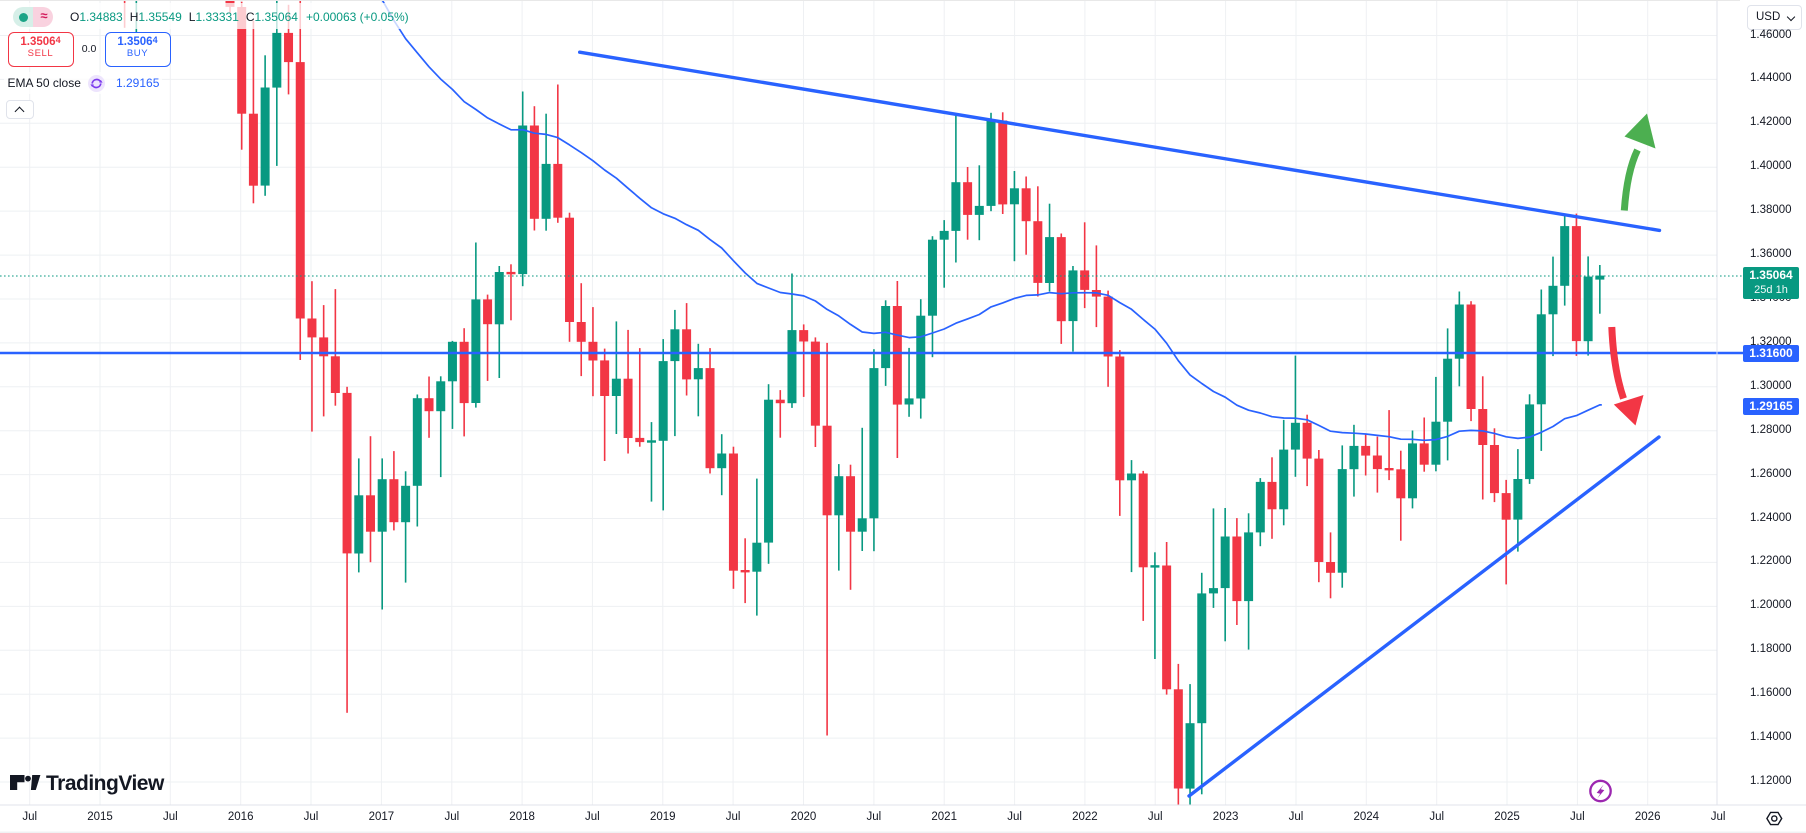 This screenshot has width=1806, height=833. What do you see at coordinates (105, 783) in the screenshot?
I see `svg-text: TradingView` at bounding box center [105, 783].